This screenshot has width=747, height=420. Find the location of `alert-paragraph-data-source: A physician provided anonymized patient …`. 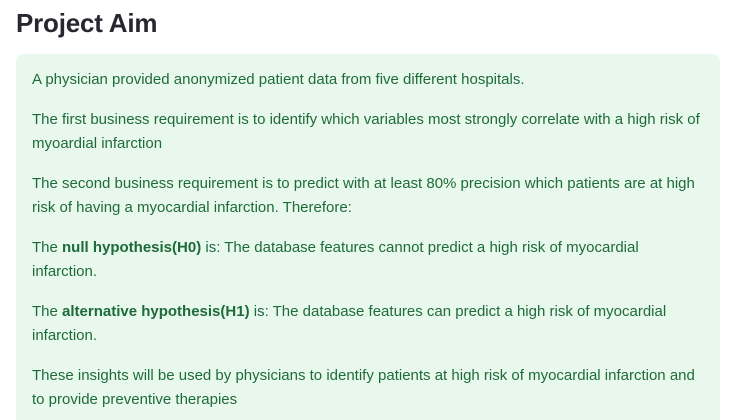

alert-paragraph-data-source: A physician provided anonymized patient … is located at coordinates (278, 79).